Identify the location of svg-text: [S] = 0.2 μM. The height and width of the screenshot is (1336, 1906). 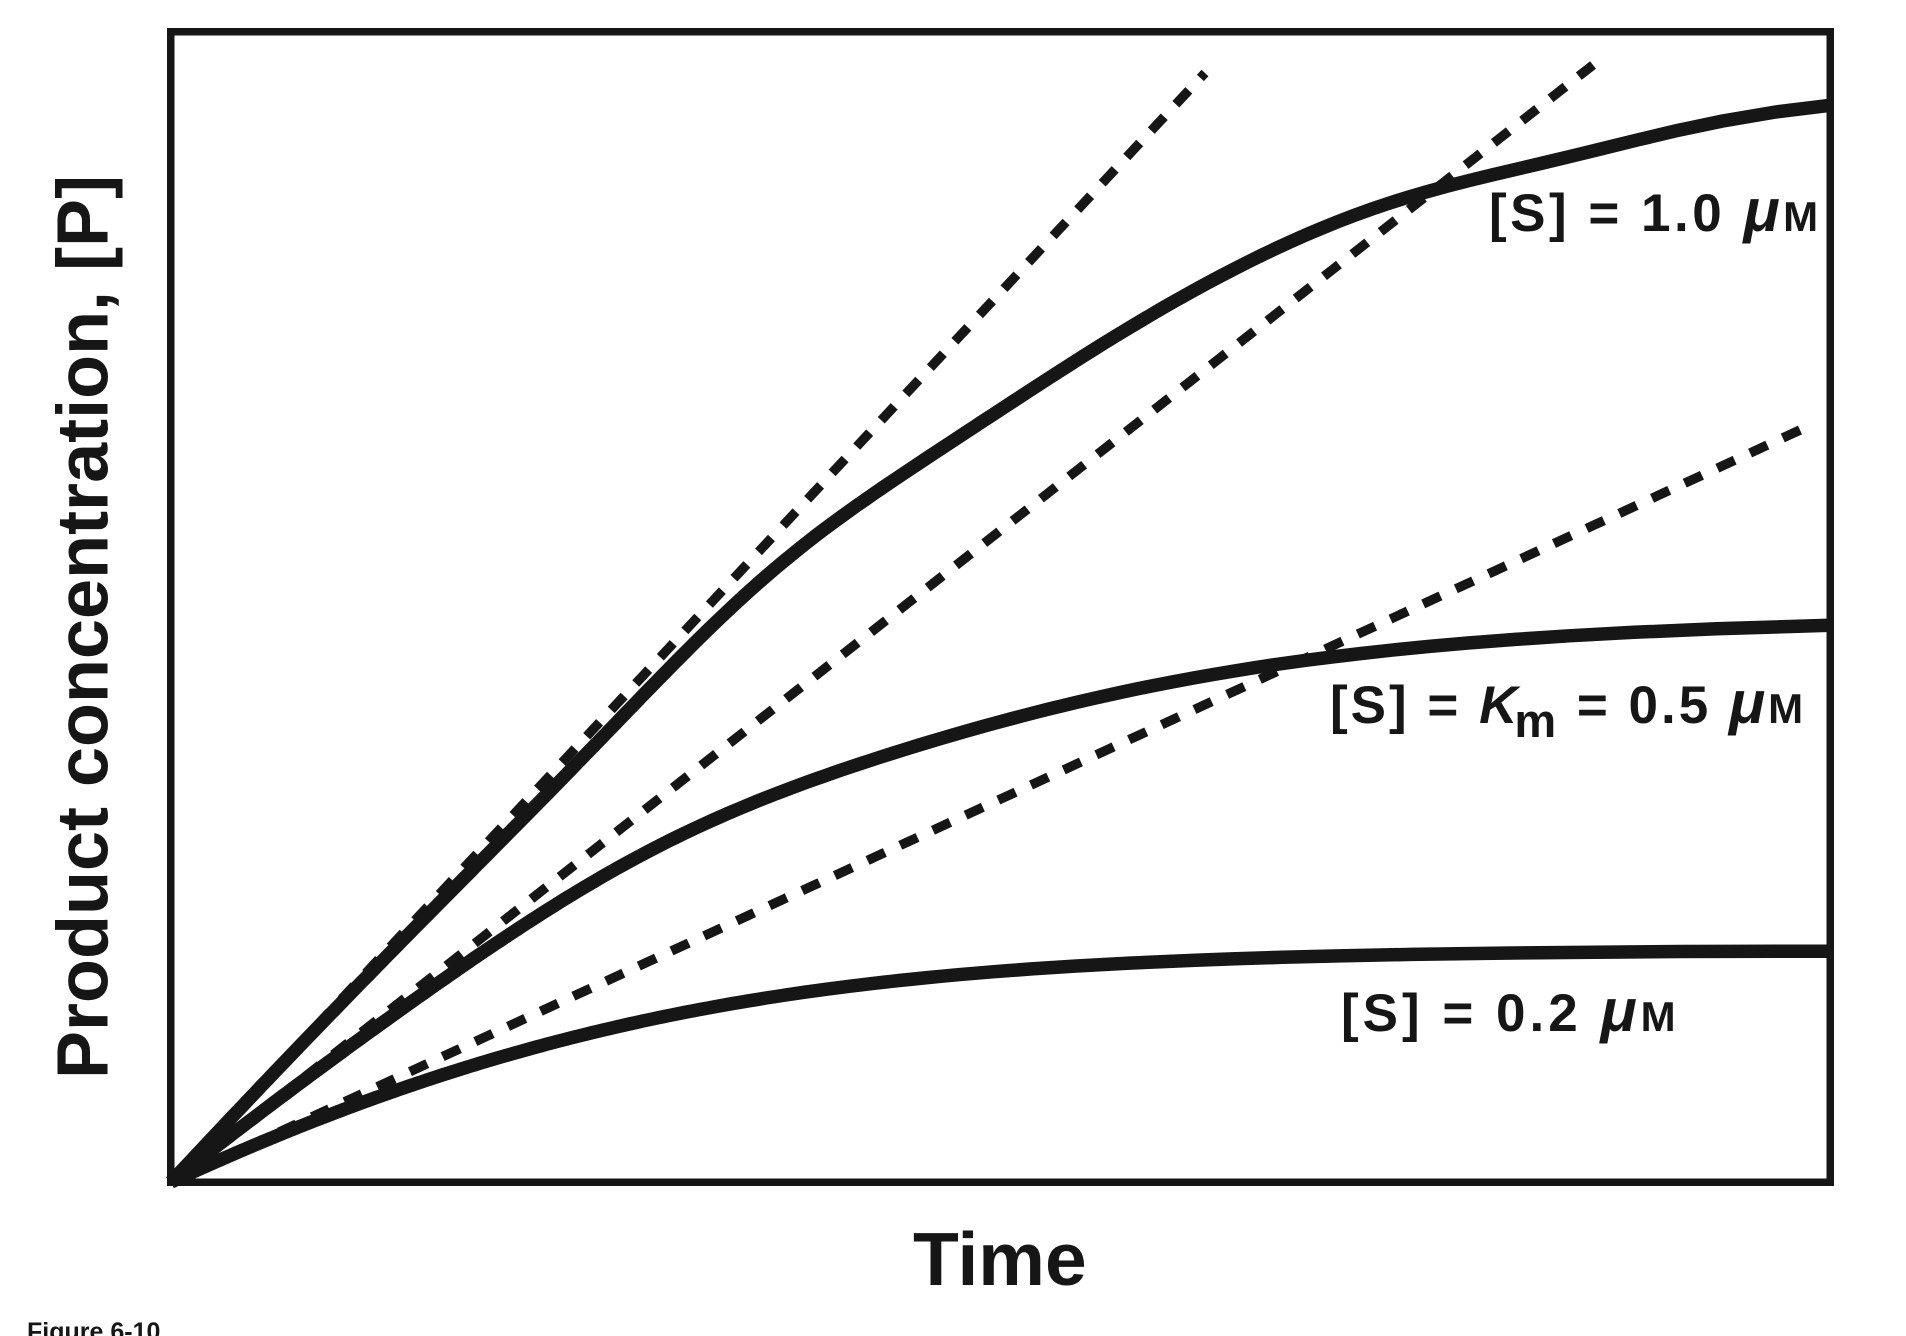
(1510, 1010).